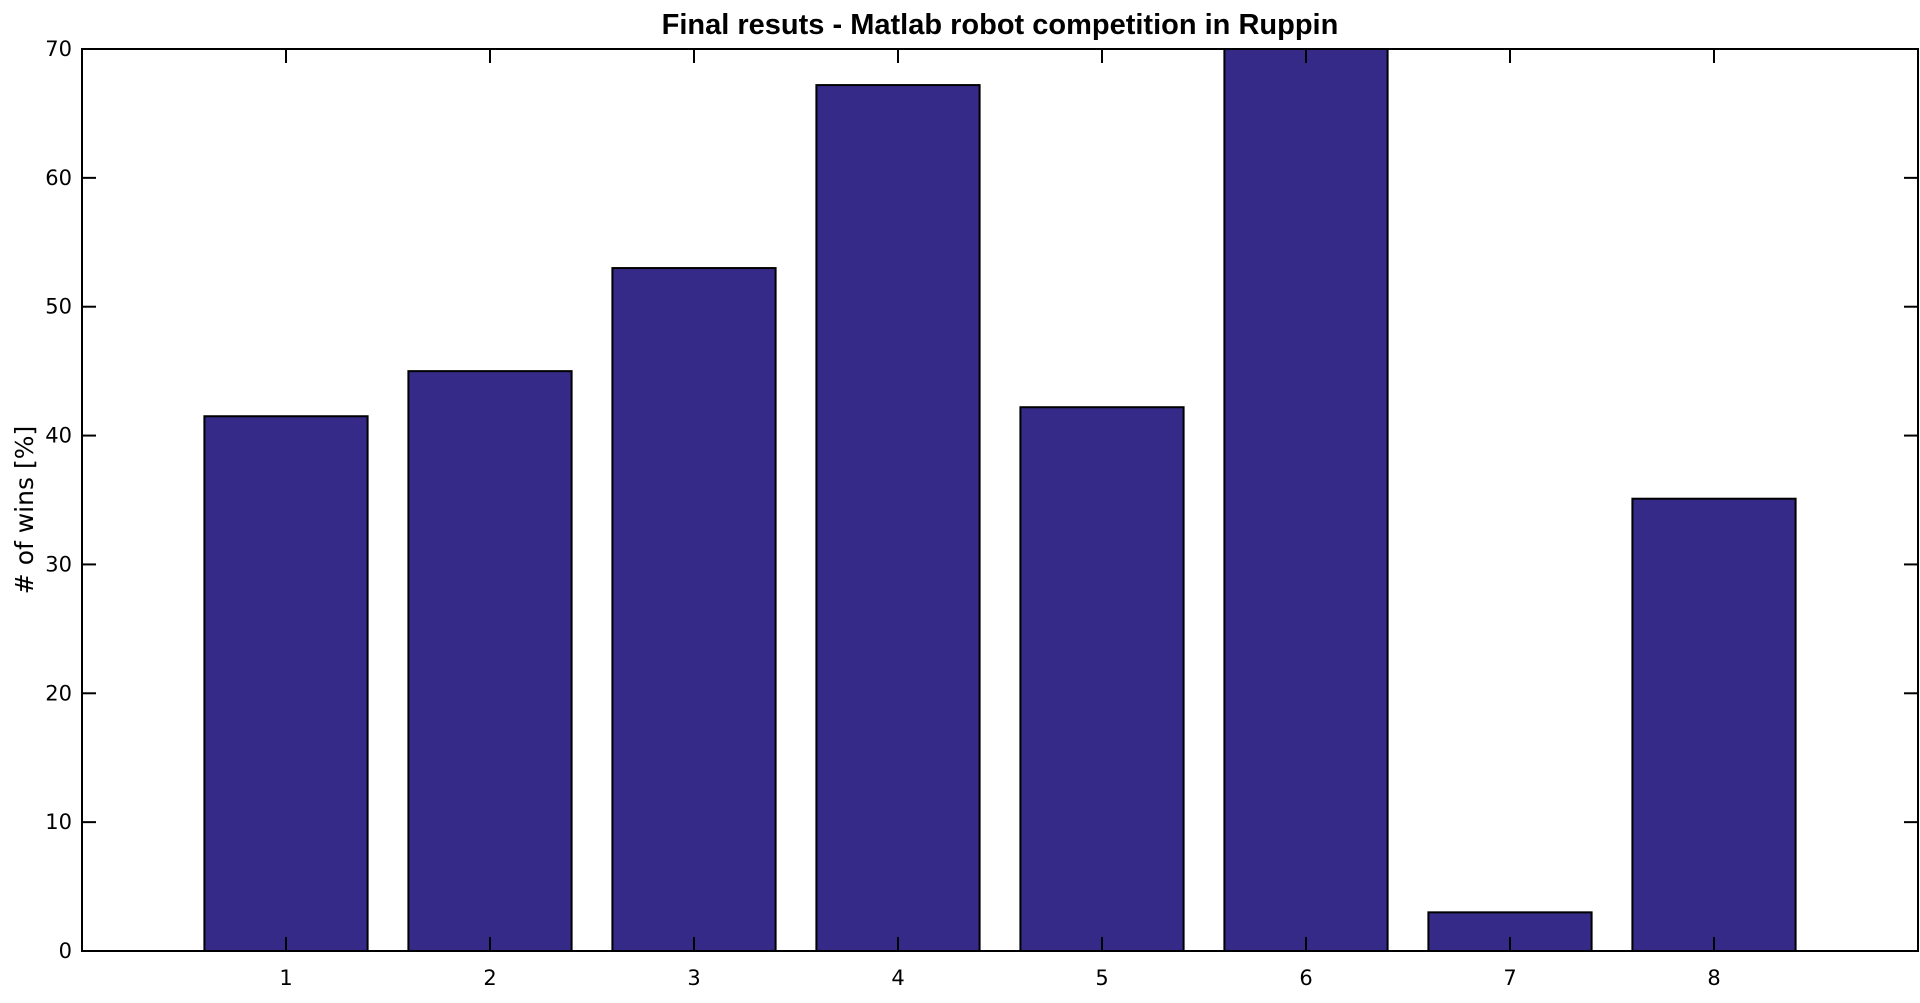  What do you see at coordinates (58, 49) in the screenshot?
I see `y-tick-label-70: 70` at bounding box center [58, 49].